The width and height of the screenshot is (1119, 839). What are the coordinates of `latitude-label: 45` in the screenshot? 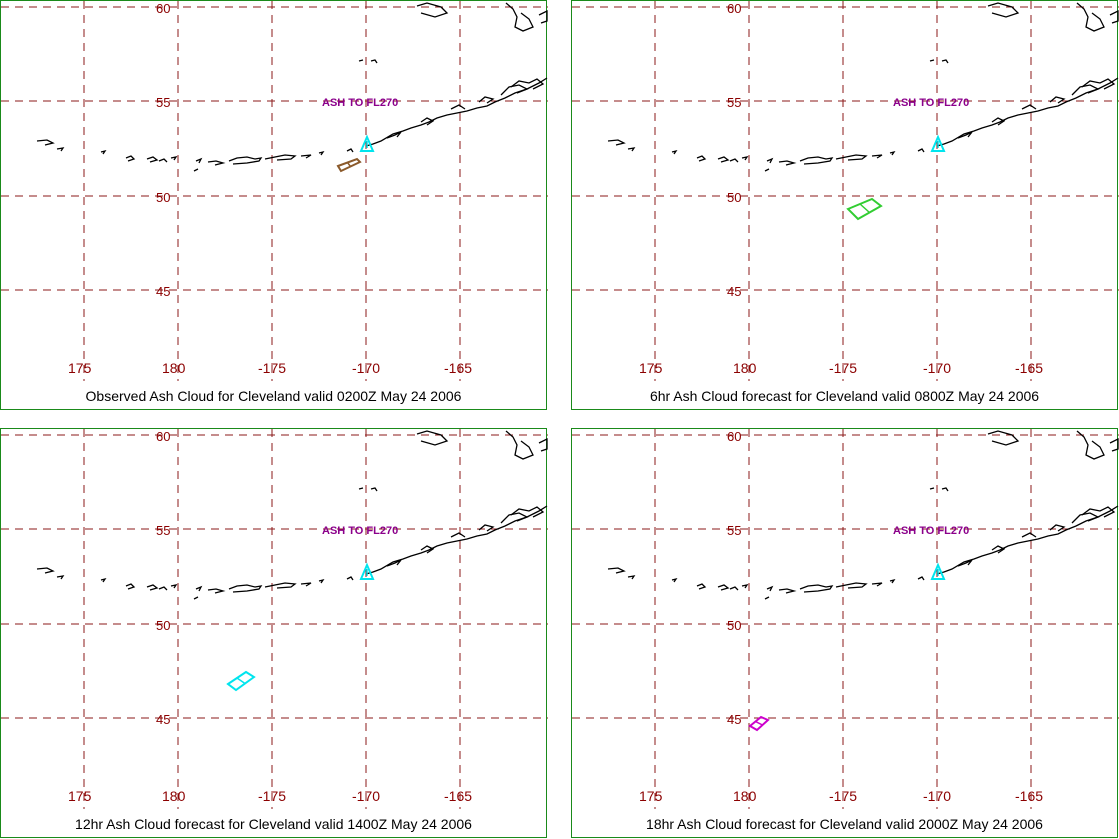 It's located at (163, 719).